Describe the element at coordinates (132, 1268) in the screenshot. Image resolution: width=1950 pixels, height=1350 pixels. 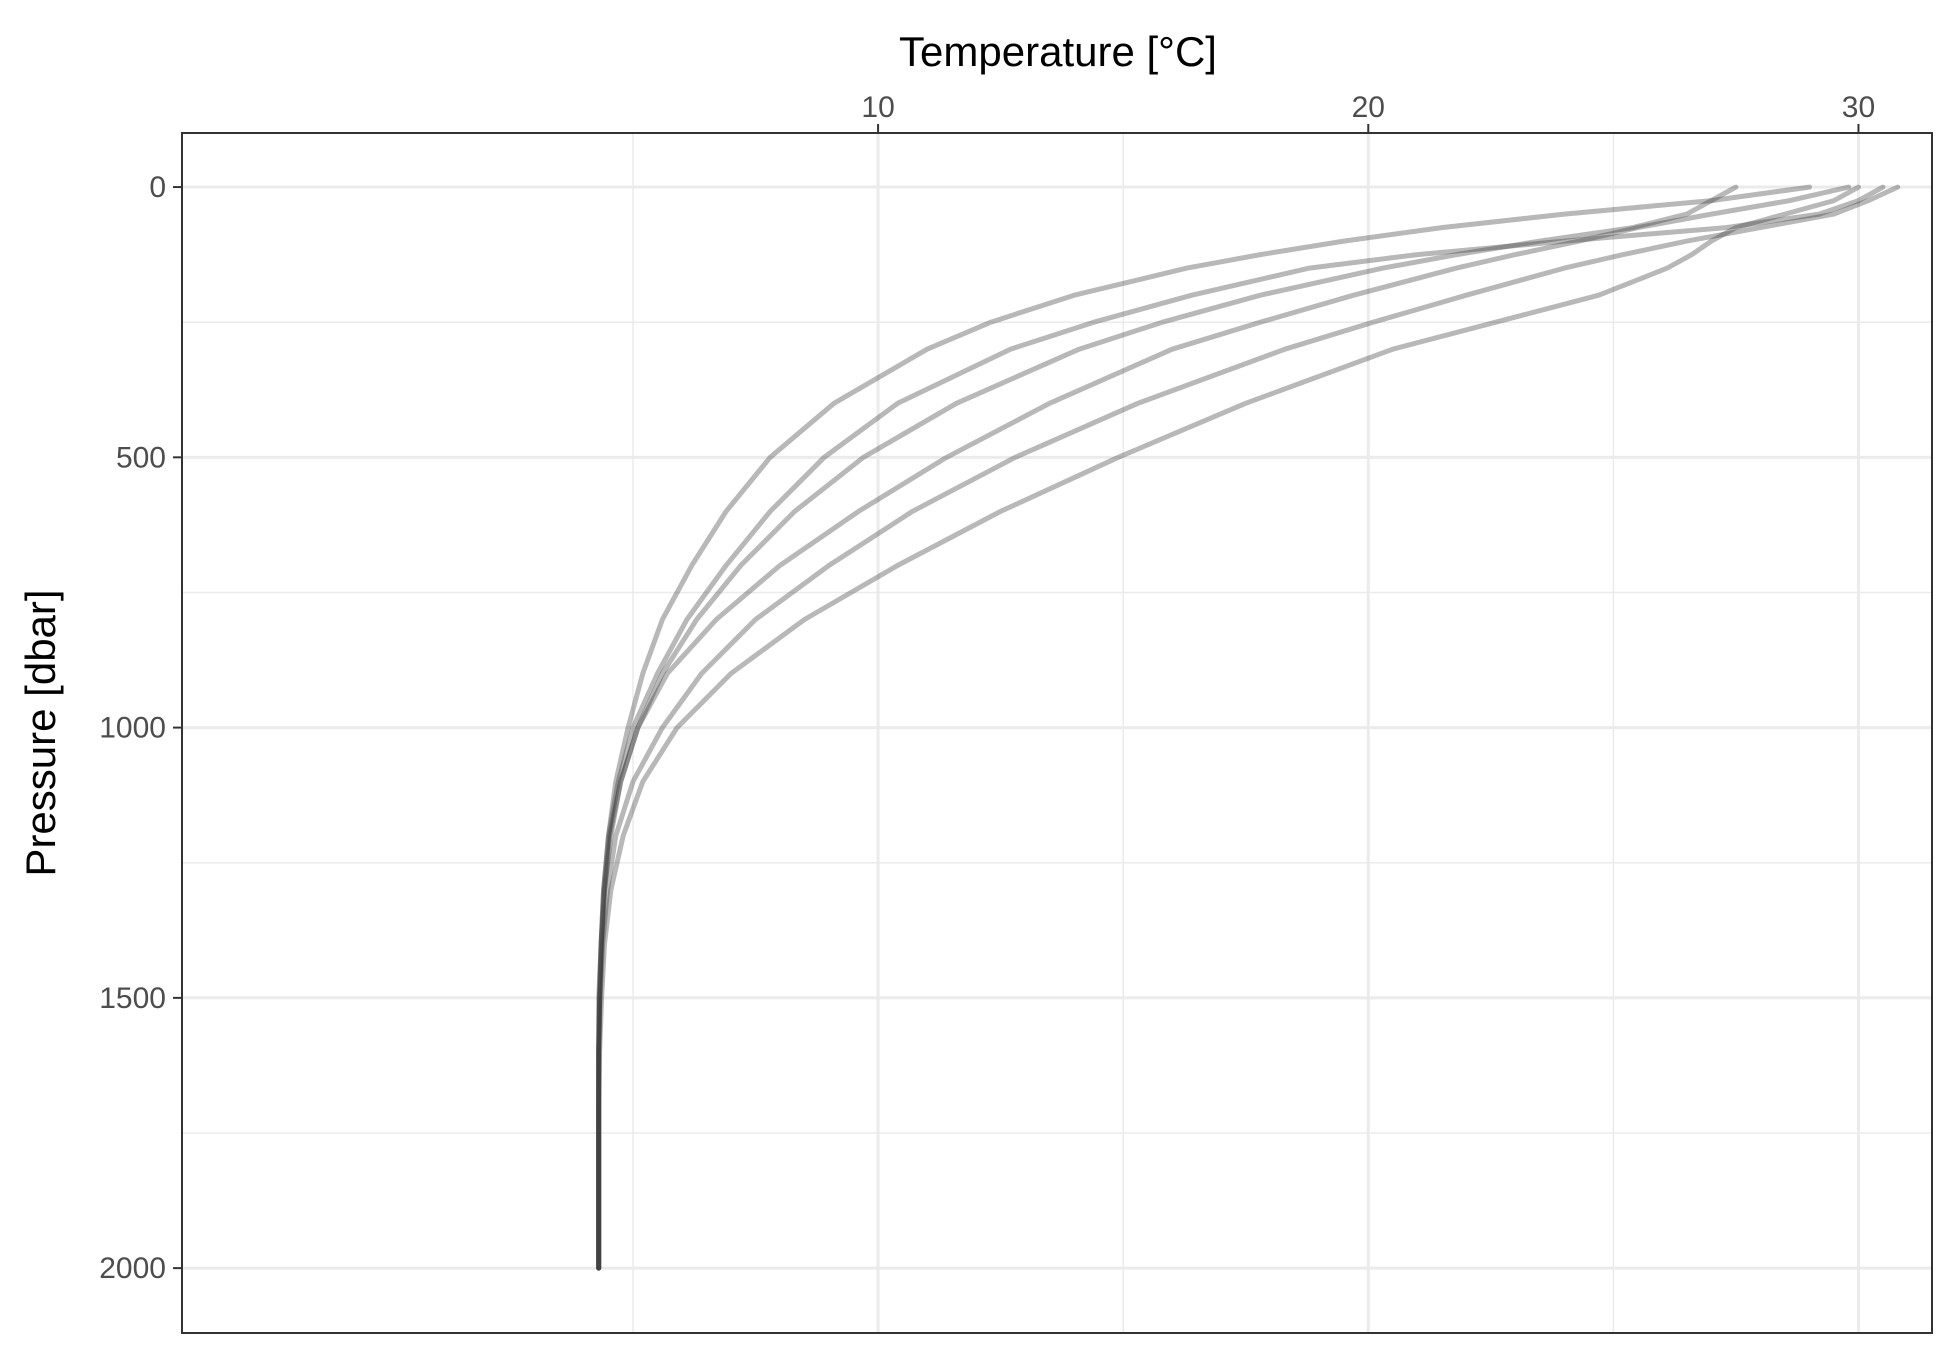
I see `y-tick-label: 2000` at that location.